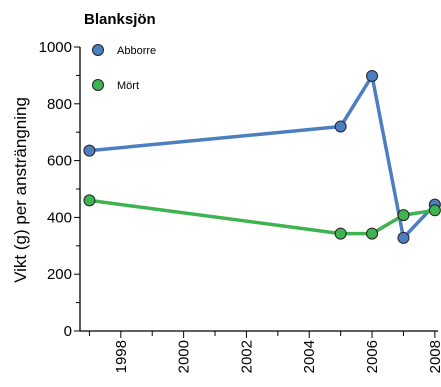 The image size is (441, 387). I want to click on series-m-rt, so click(262, 217).